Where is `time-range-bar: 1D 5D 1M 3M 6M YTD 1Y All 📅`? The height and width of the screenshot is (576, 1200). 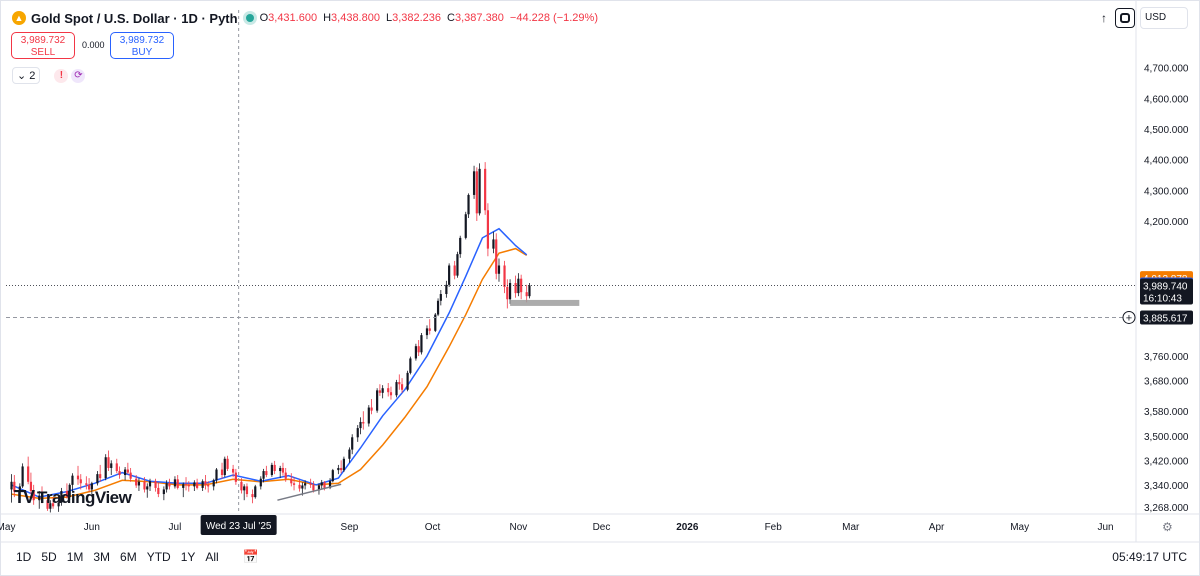 time-range-bar: 1D 5D 1M 3M 6M YTD 1Y All 📅 is located at coordinates (600, 557).